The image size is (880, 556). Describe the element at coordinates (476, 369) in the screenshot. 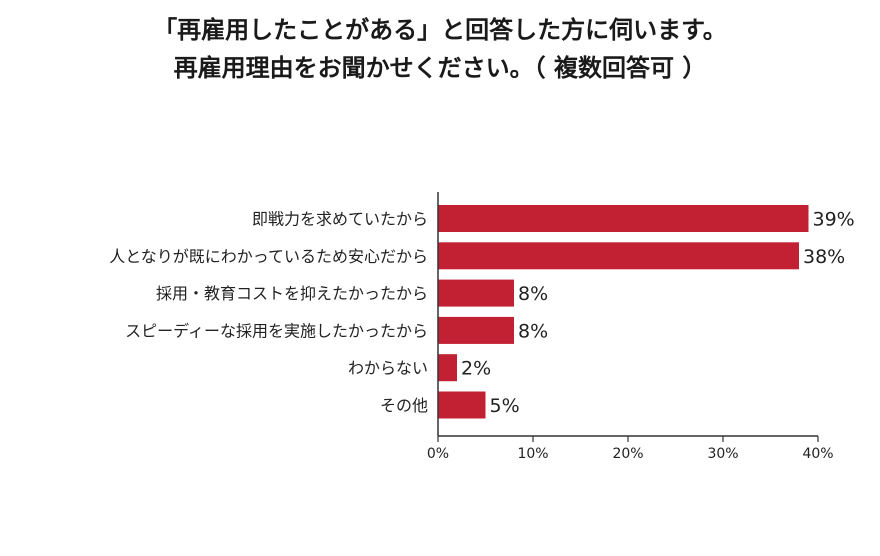

I see `value-label-4: 2%` at that location.